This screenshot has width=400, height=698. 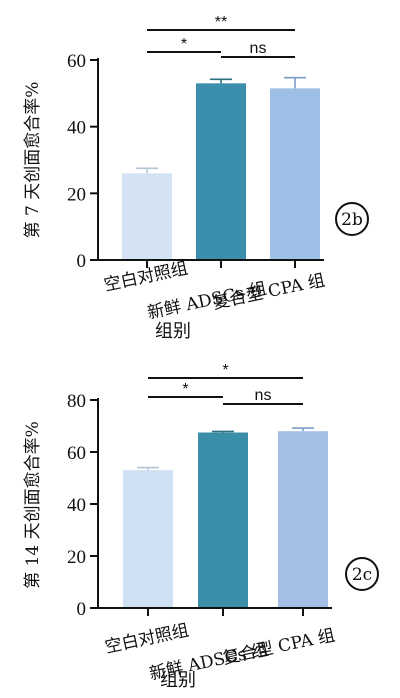 I want to click on y-tick-label: 80, so click(x=76, y=401).